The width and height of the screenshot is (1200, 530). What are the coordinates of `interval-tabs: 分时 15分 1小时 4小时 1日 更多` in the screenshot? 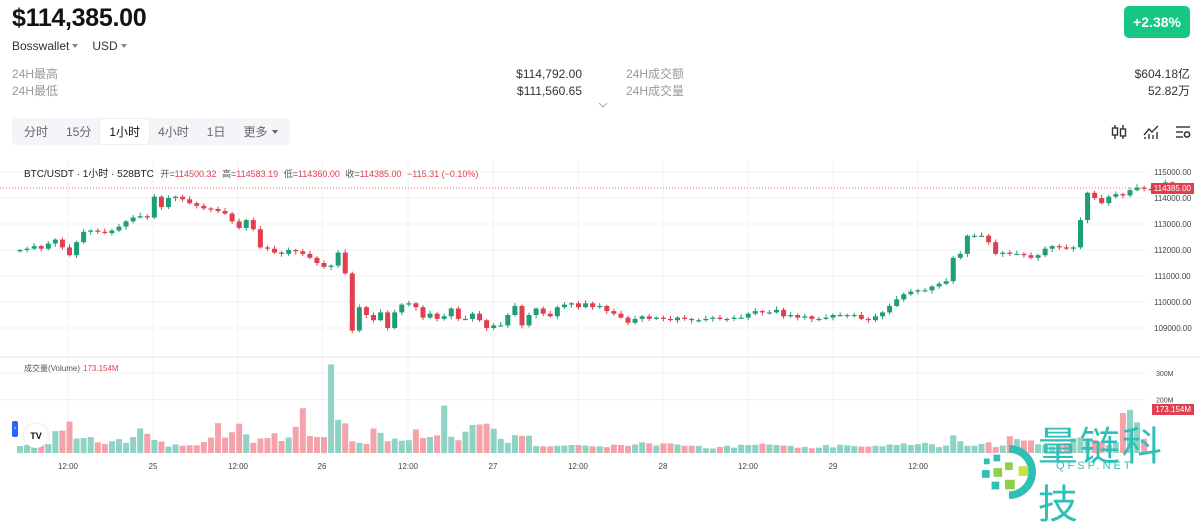 It's located at (151, 131).